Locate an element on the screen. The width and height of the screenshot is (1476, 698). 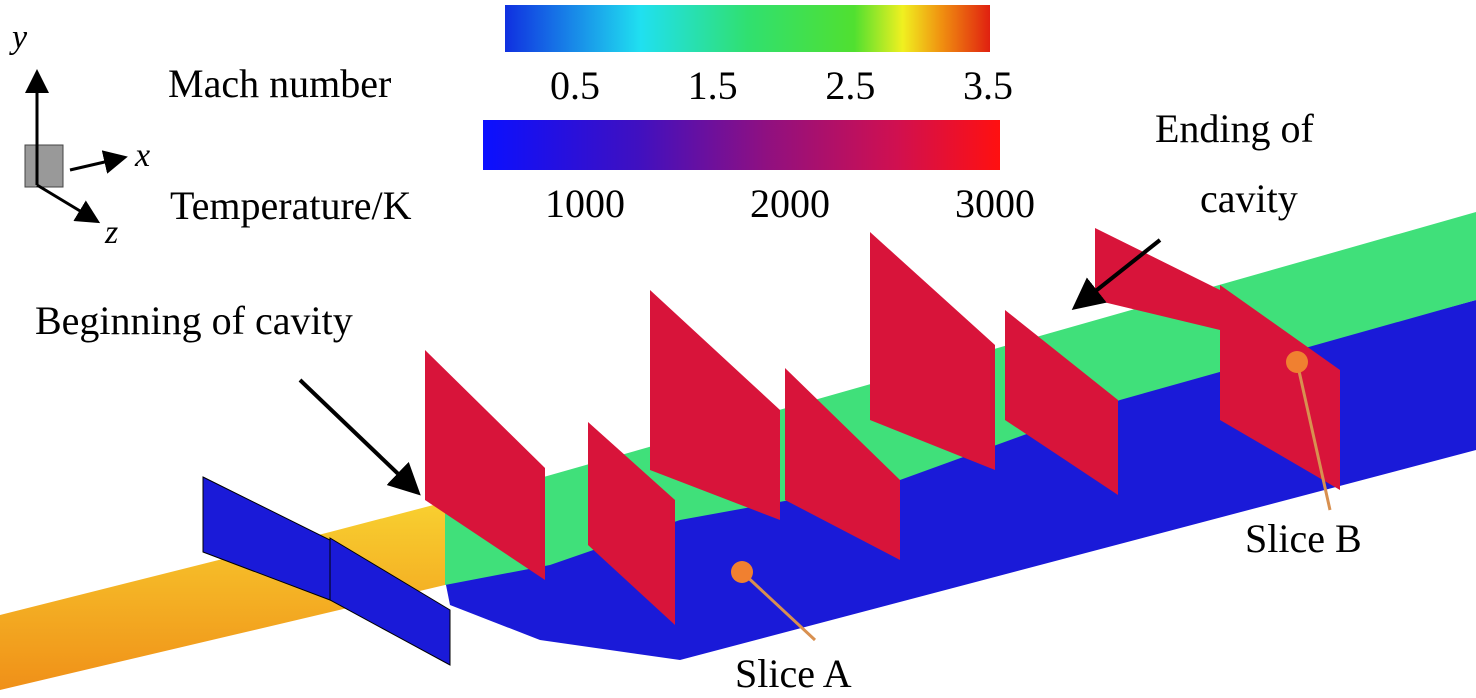
tick-label: 3000 is located at coordinates (995, 203).